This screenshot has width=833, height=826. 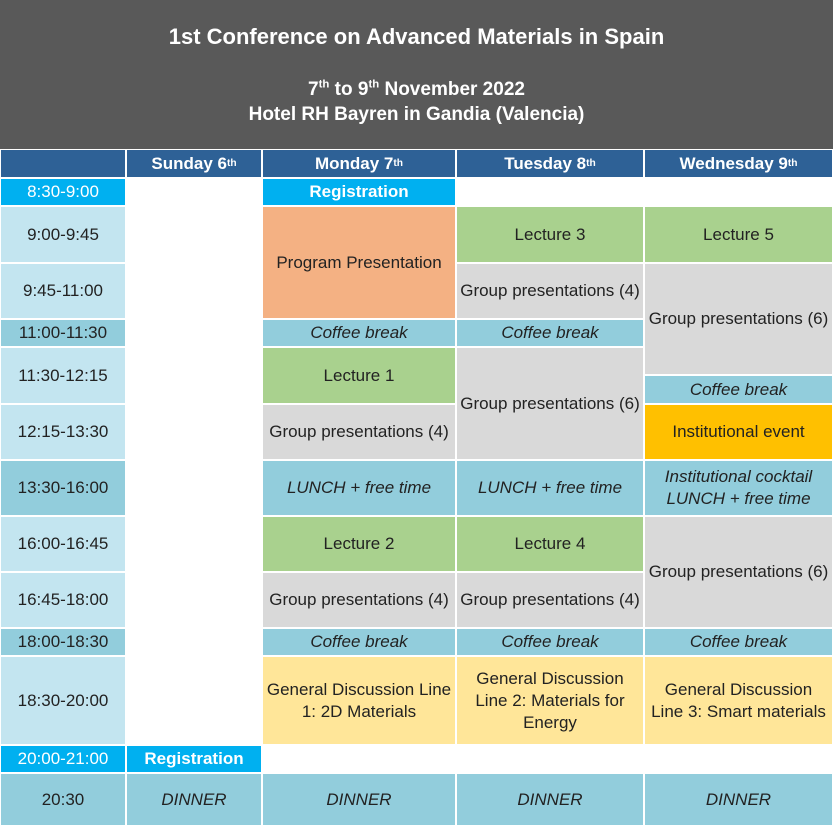 What do you see at coordinates (63, 192) in the screenshot?
I see `time-slot: 8:30-9:00` at bounding box center [63, 192].